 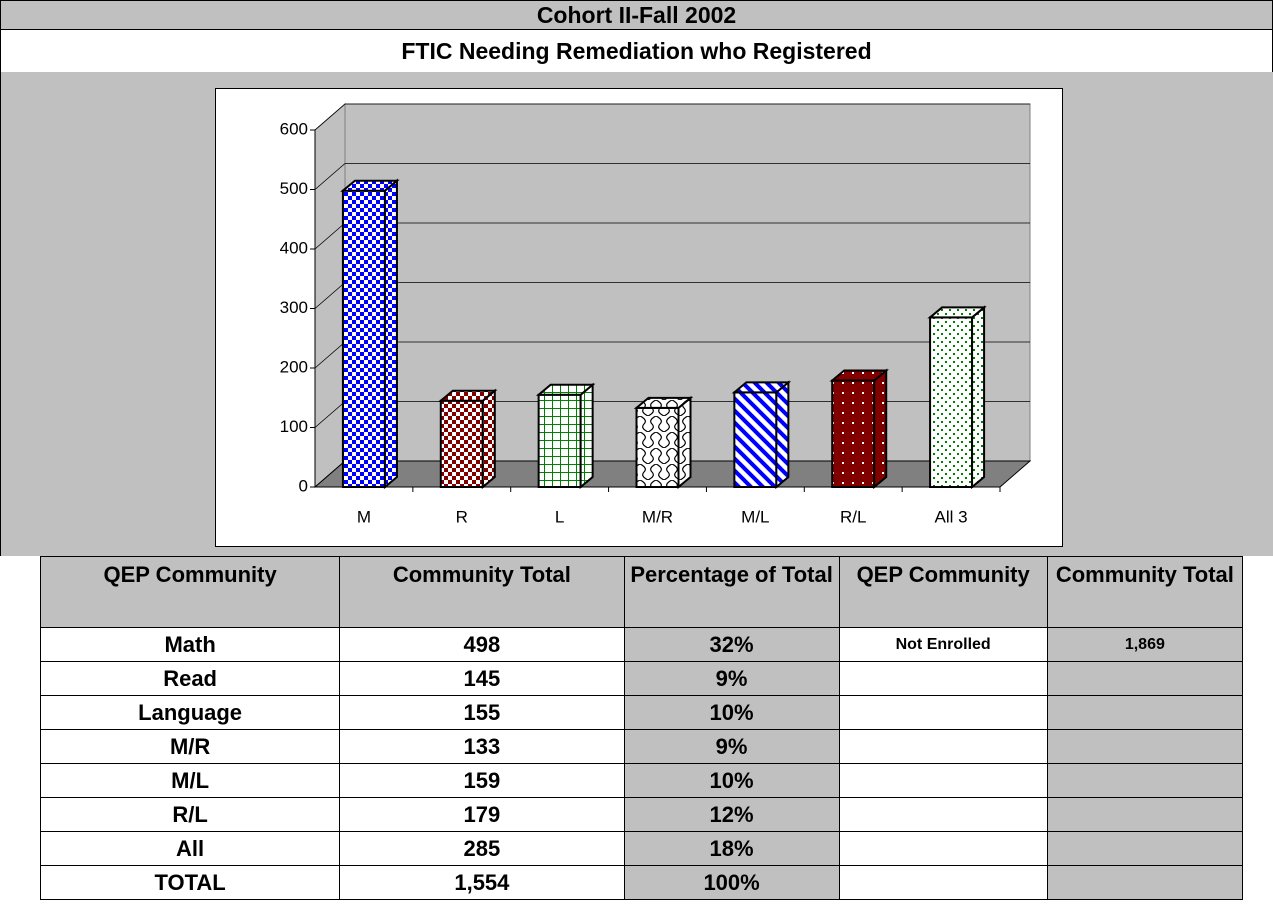 What do you see at coordinates (190, 814) in the screenshot?
I see `cell: R/L` at bounding box center [190, 814].